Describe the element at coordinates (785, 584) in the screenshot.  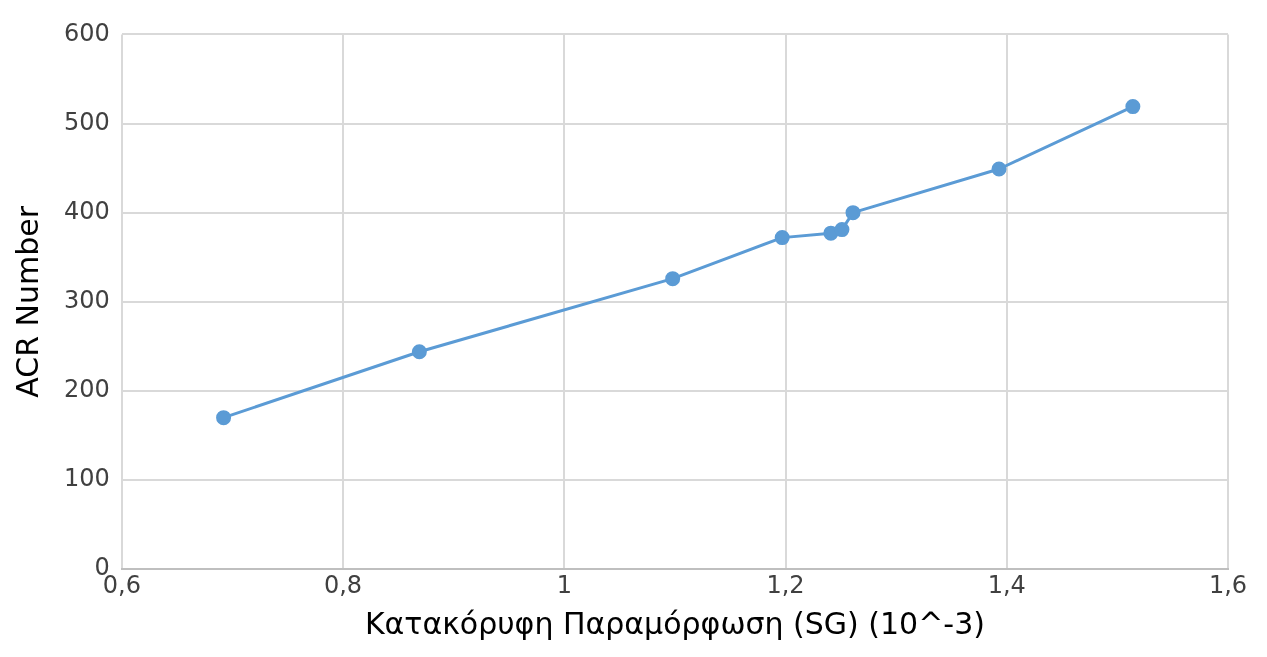
I see `x-tick-label: 1,2` at that location.